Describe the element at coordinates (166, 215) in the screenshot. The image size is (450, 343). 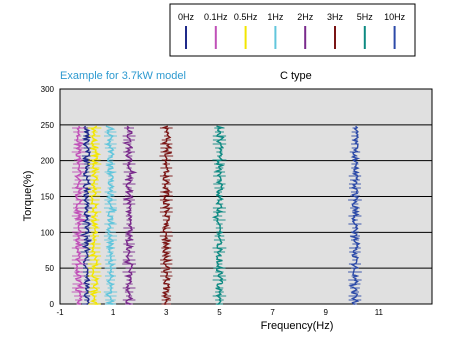
I see `series-3Hz` at that location.